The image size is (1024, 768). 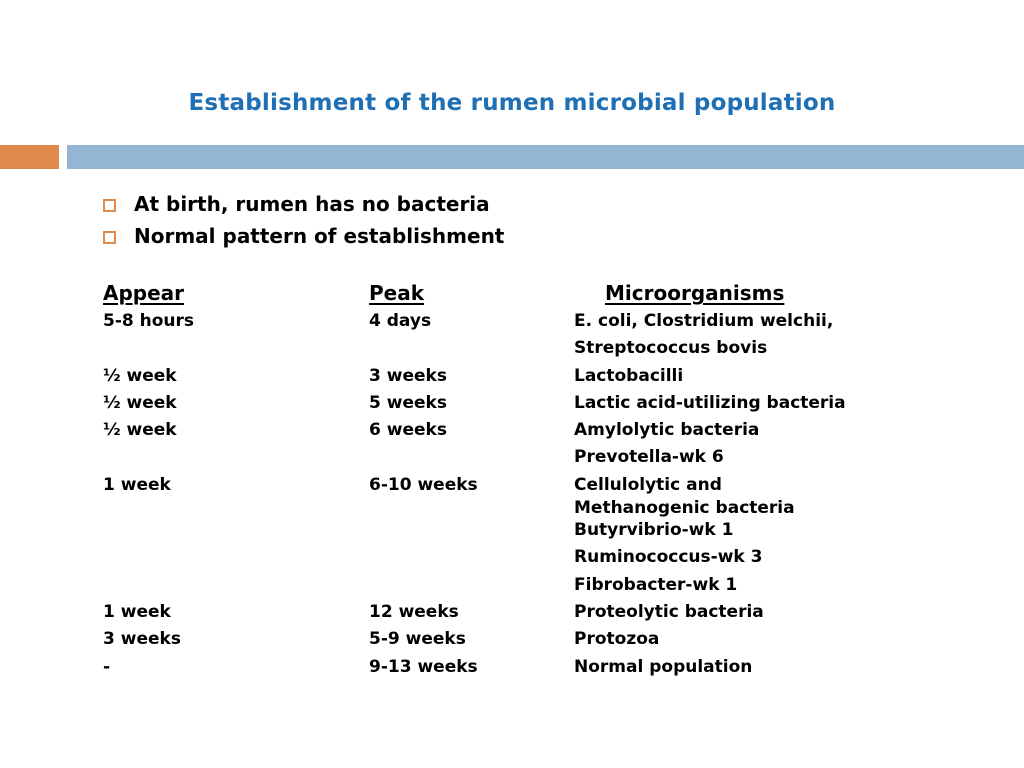 What do you see at coordinates (400, 321) in the screenshot?
I see `cell-peak: 4 days` at bounding box center [400, 321].